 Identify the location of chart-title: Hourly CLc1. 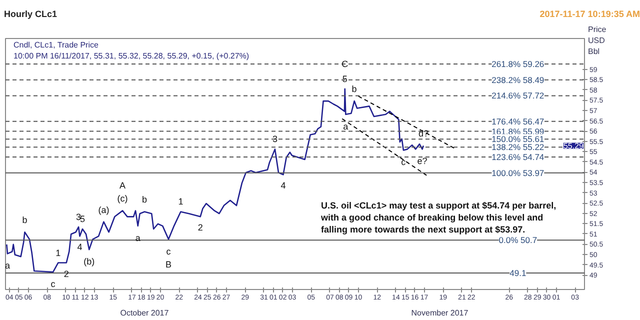
(31, 14).